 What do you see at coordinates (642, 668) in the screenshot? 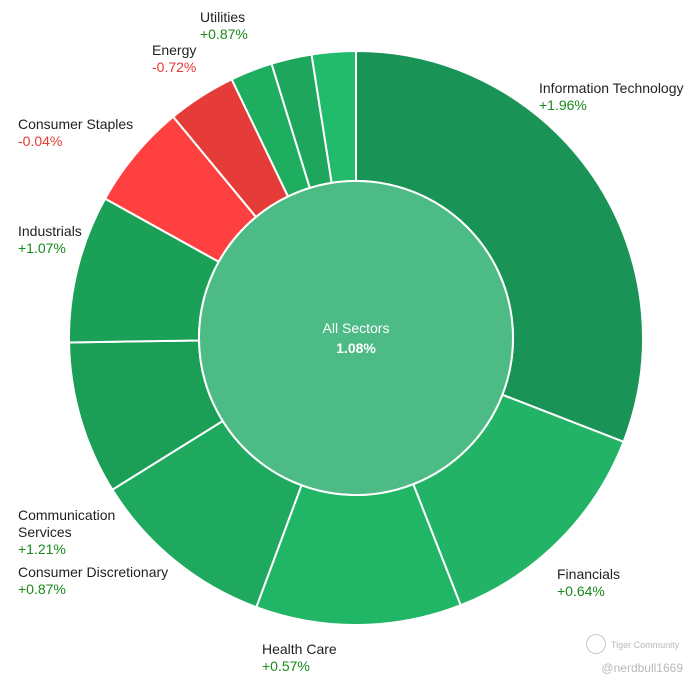
I see `watermark-handle: @nerdbull1669` at bounding box center [642, 668].